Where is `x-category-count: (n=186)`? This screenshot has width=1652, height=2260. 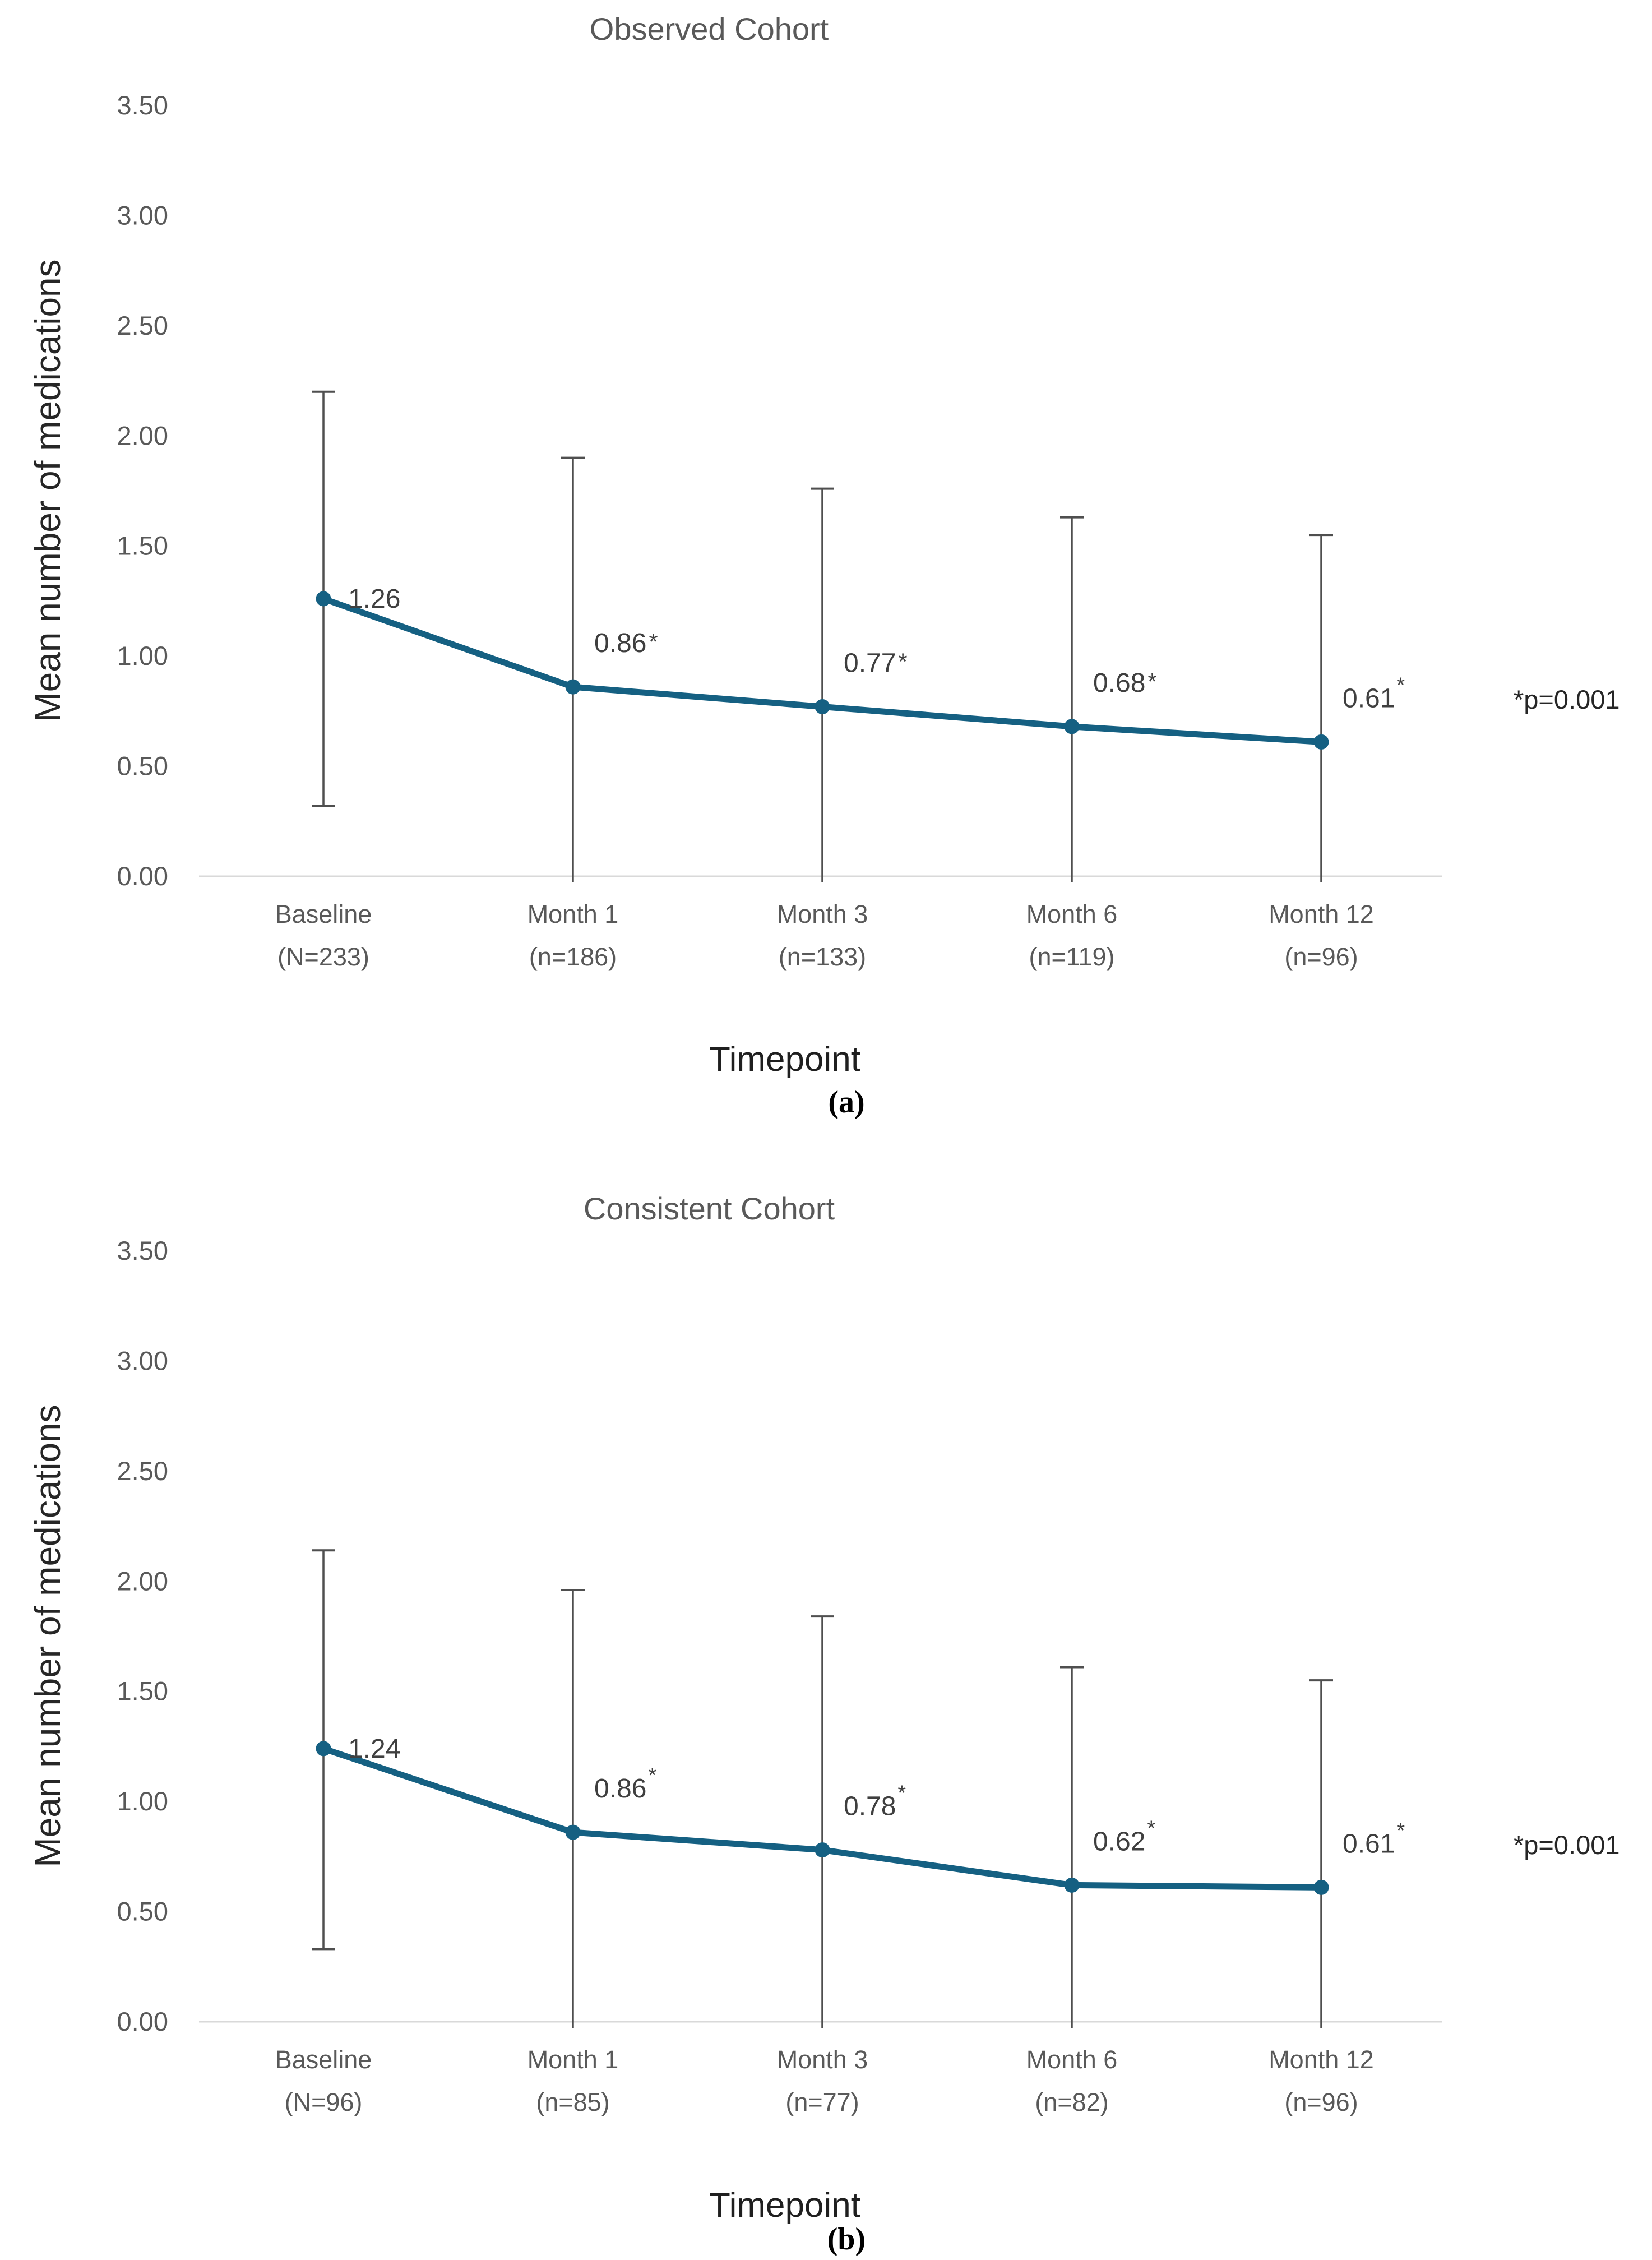
x-category-count: (n=186) is located at coordinates (573, 957).